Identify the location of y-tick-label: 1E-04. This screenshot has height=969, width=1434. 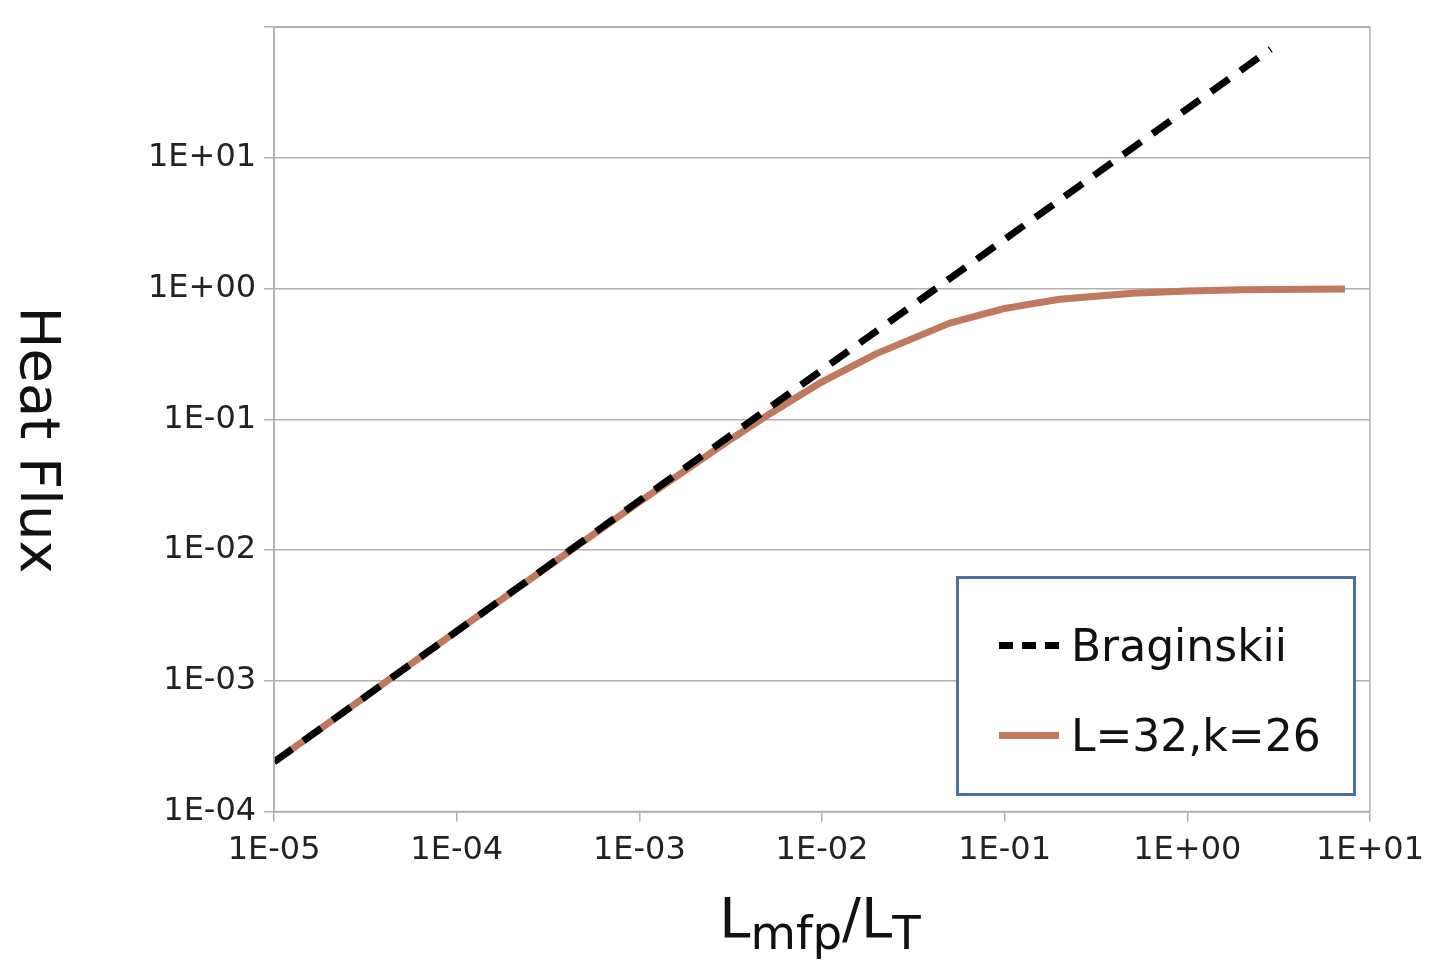
(210, 808).